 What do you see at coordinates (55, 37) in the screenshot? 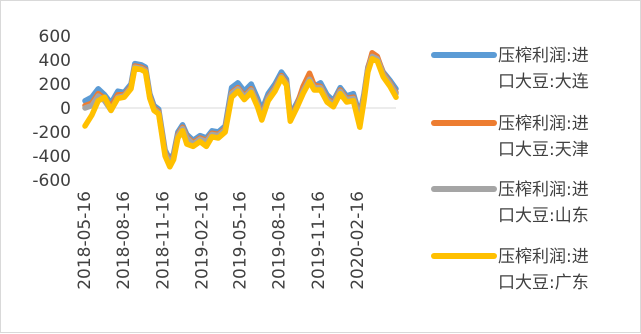
I see `y-tick-label: 600` at bounding box center [55, 37].